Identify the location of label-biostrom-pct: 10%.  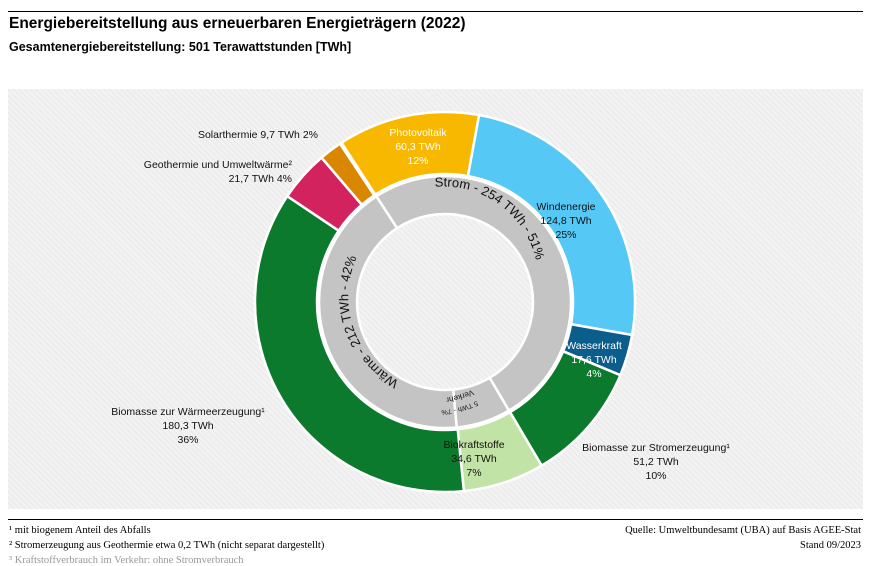
(655, 476).